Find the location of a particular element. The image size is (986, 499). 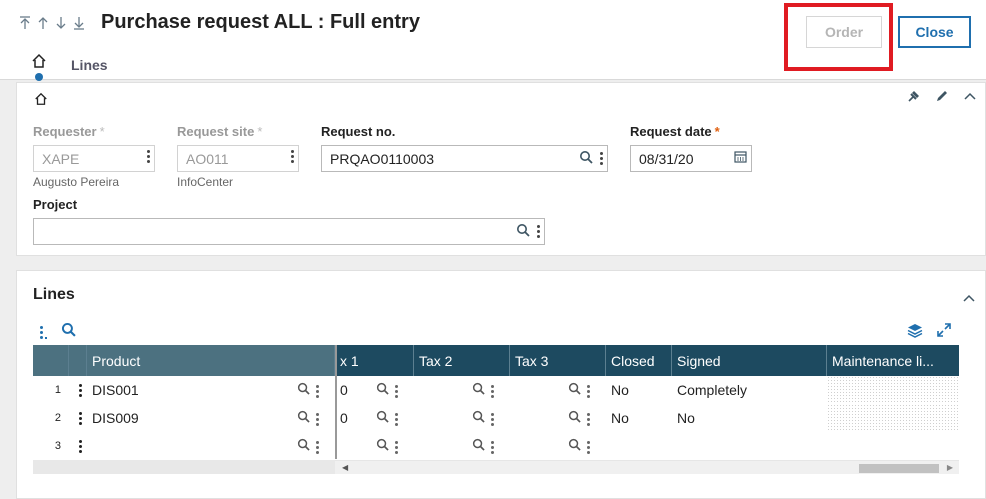

site-label-text: Request site is located at coordinates (216, 131).